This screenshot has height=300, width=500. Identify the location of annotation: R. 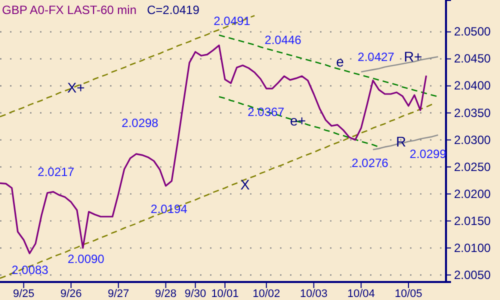
(401, 142).